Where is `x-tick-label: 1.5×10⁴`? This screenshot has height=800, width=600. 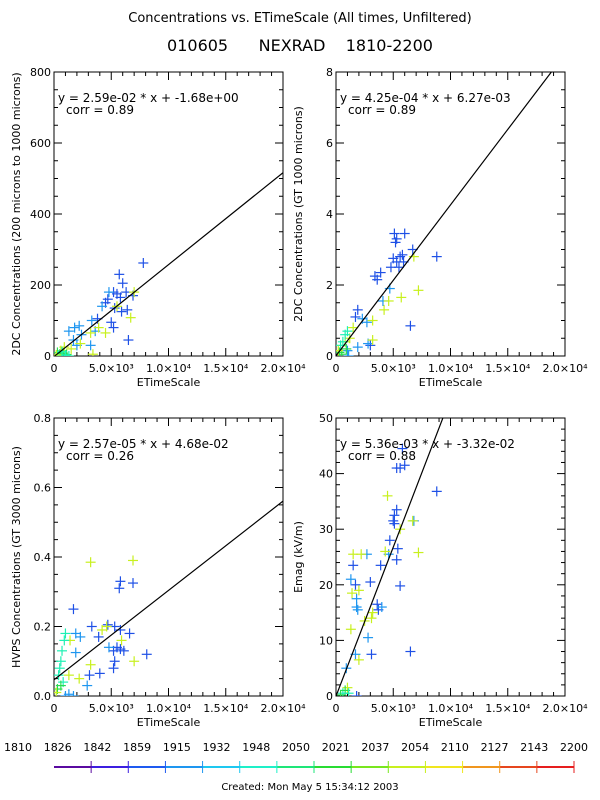 x-tick-label: 1.5×10⁴ is located at coordinates (226, 368).